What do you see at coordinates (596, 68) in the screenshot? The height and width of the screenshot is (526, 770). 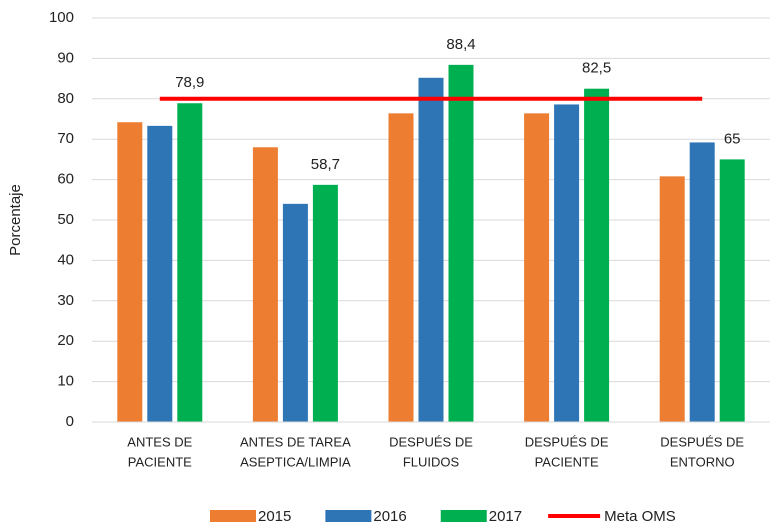 I see `data-label: 82,5` at bounding box center [596, 68].